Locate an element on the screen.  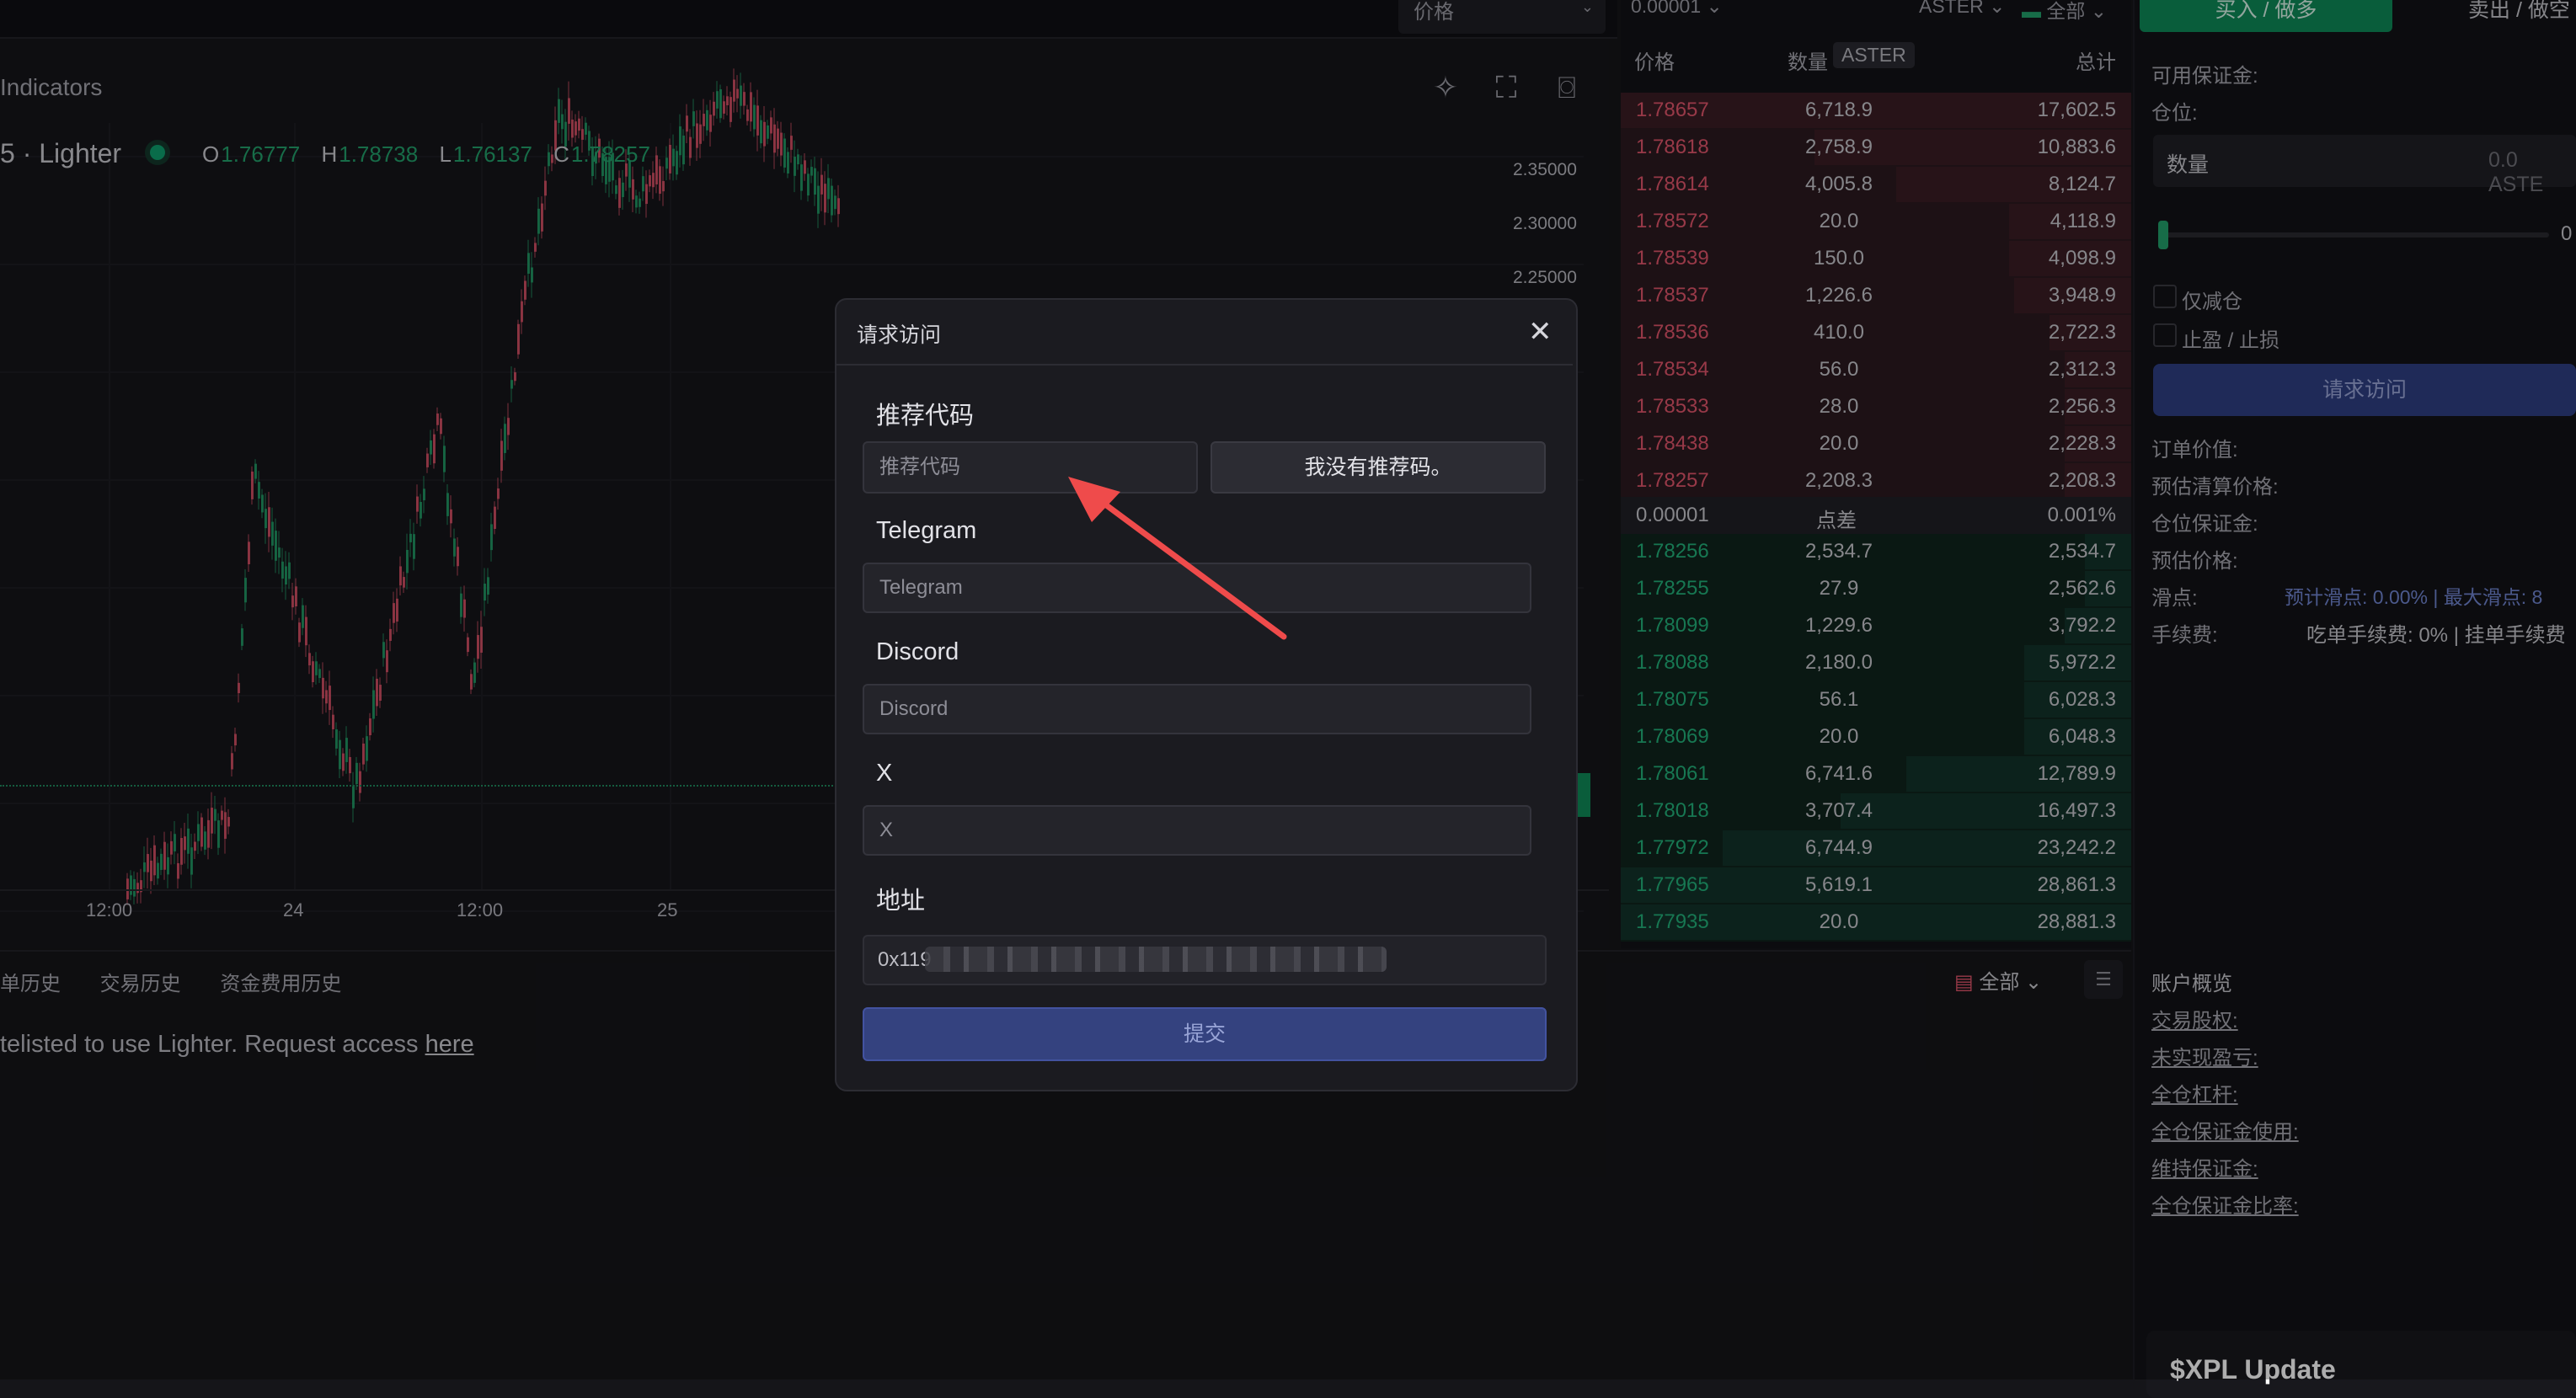
ask-row: 1.78657 6,718.9 17,602.5 is located at coordinates (1876, 112).